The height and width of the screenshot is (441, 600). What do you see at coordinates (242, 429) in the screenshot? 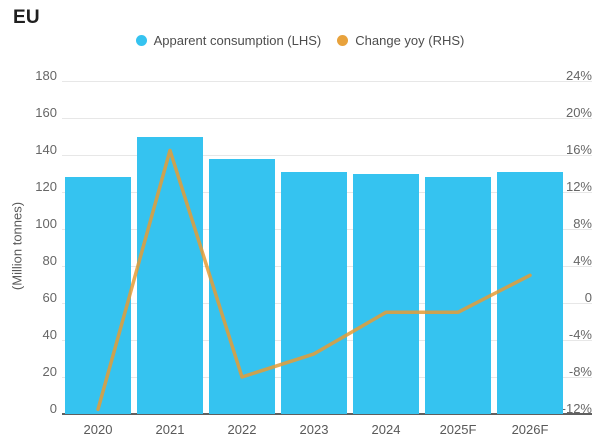
I see `x-axis-label-2022: 2022` at bounding box center [242, 429].